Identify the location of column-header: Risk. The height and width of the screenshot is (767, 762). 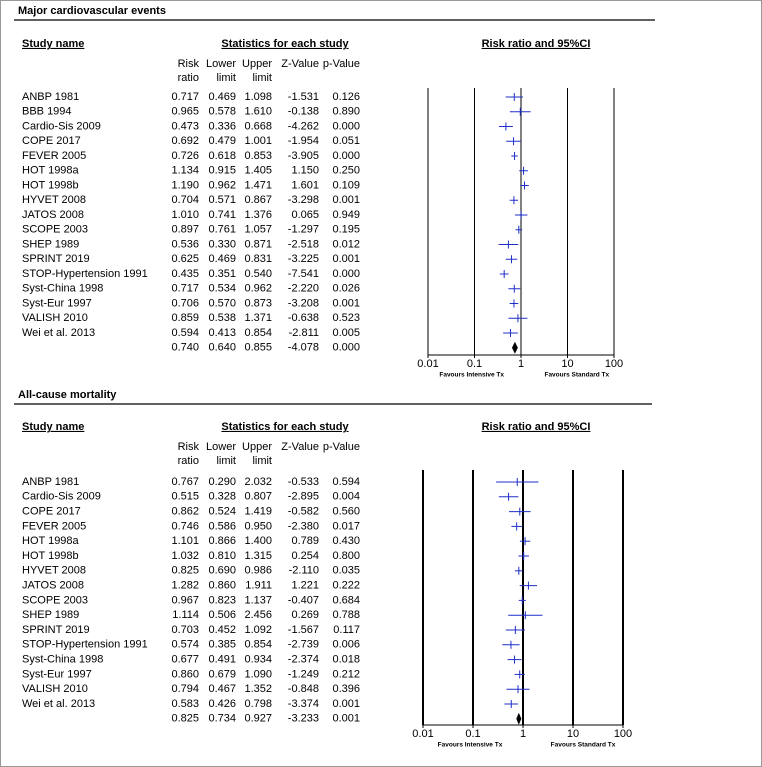
(189, 447).